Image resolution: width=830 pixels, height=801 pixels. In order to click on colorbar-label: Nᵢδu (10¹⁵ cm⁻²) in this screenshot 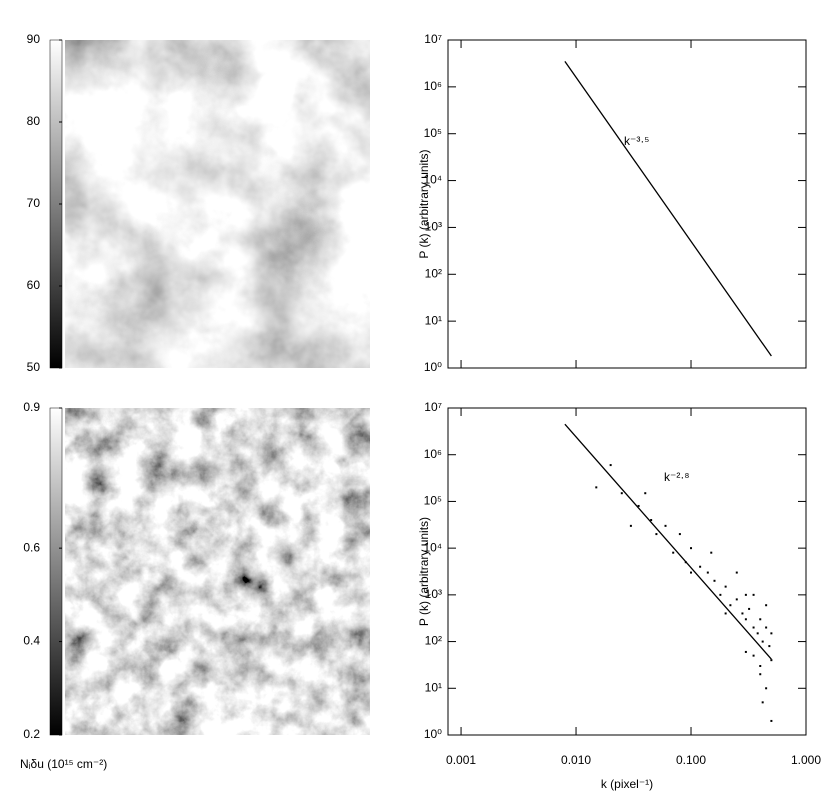, I will do `click(63, 764)`.